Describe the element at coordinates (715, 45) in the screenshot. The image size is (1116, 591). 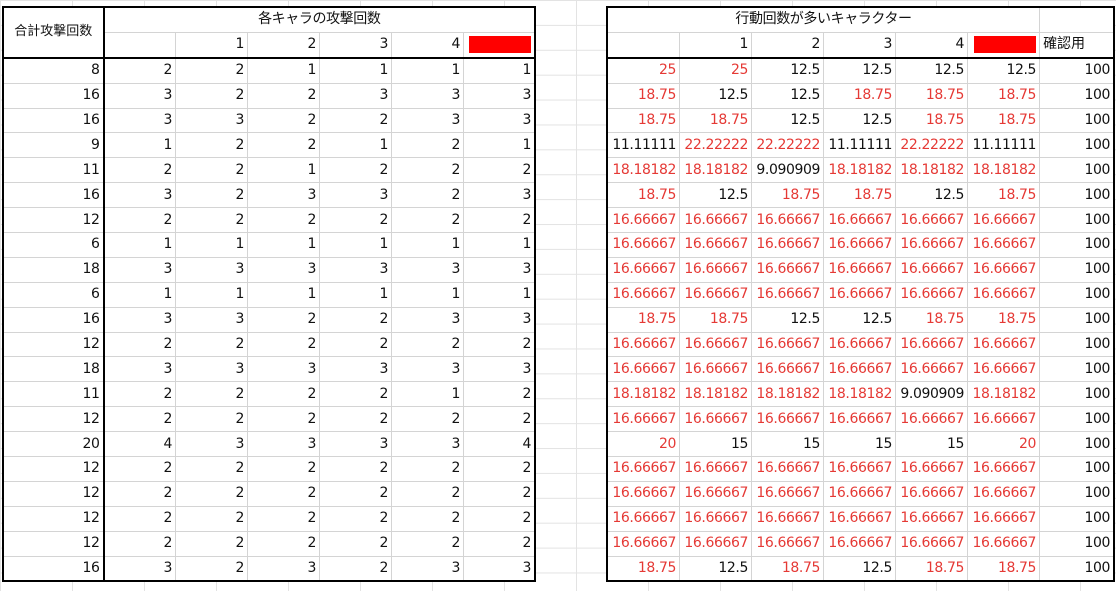
I see `right-col-header-1: 1` at that location.